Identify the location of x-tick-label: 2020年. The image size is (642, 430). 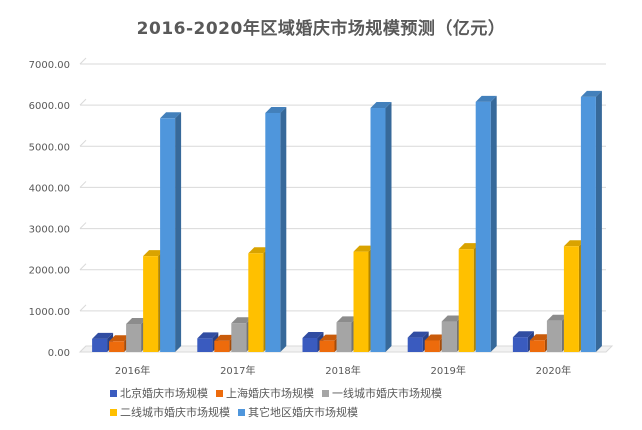
(553, 370).